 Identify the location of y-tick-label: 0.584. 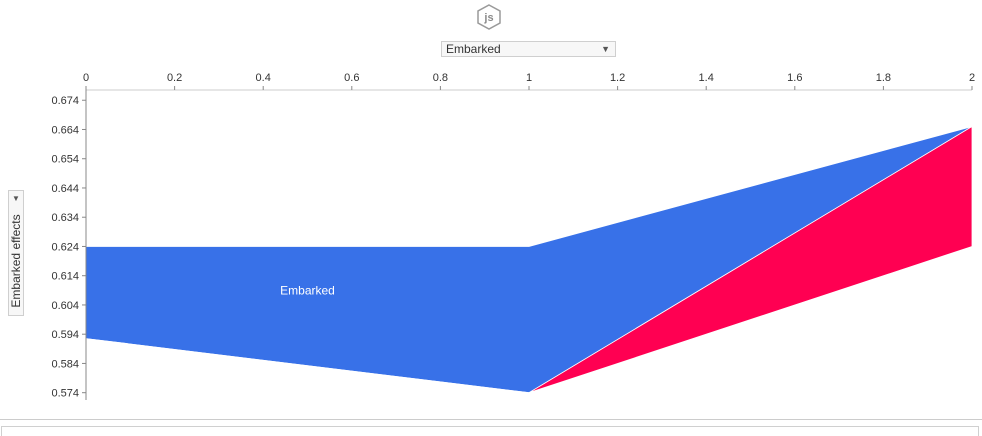
(65, 364).